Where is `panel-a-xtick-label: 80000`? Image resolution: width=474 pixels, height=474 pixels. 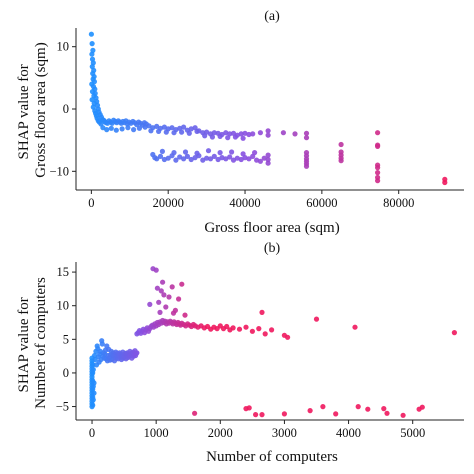
panel-a-xtick-label: 80000 is located at coordinates (398, 203).